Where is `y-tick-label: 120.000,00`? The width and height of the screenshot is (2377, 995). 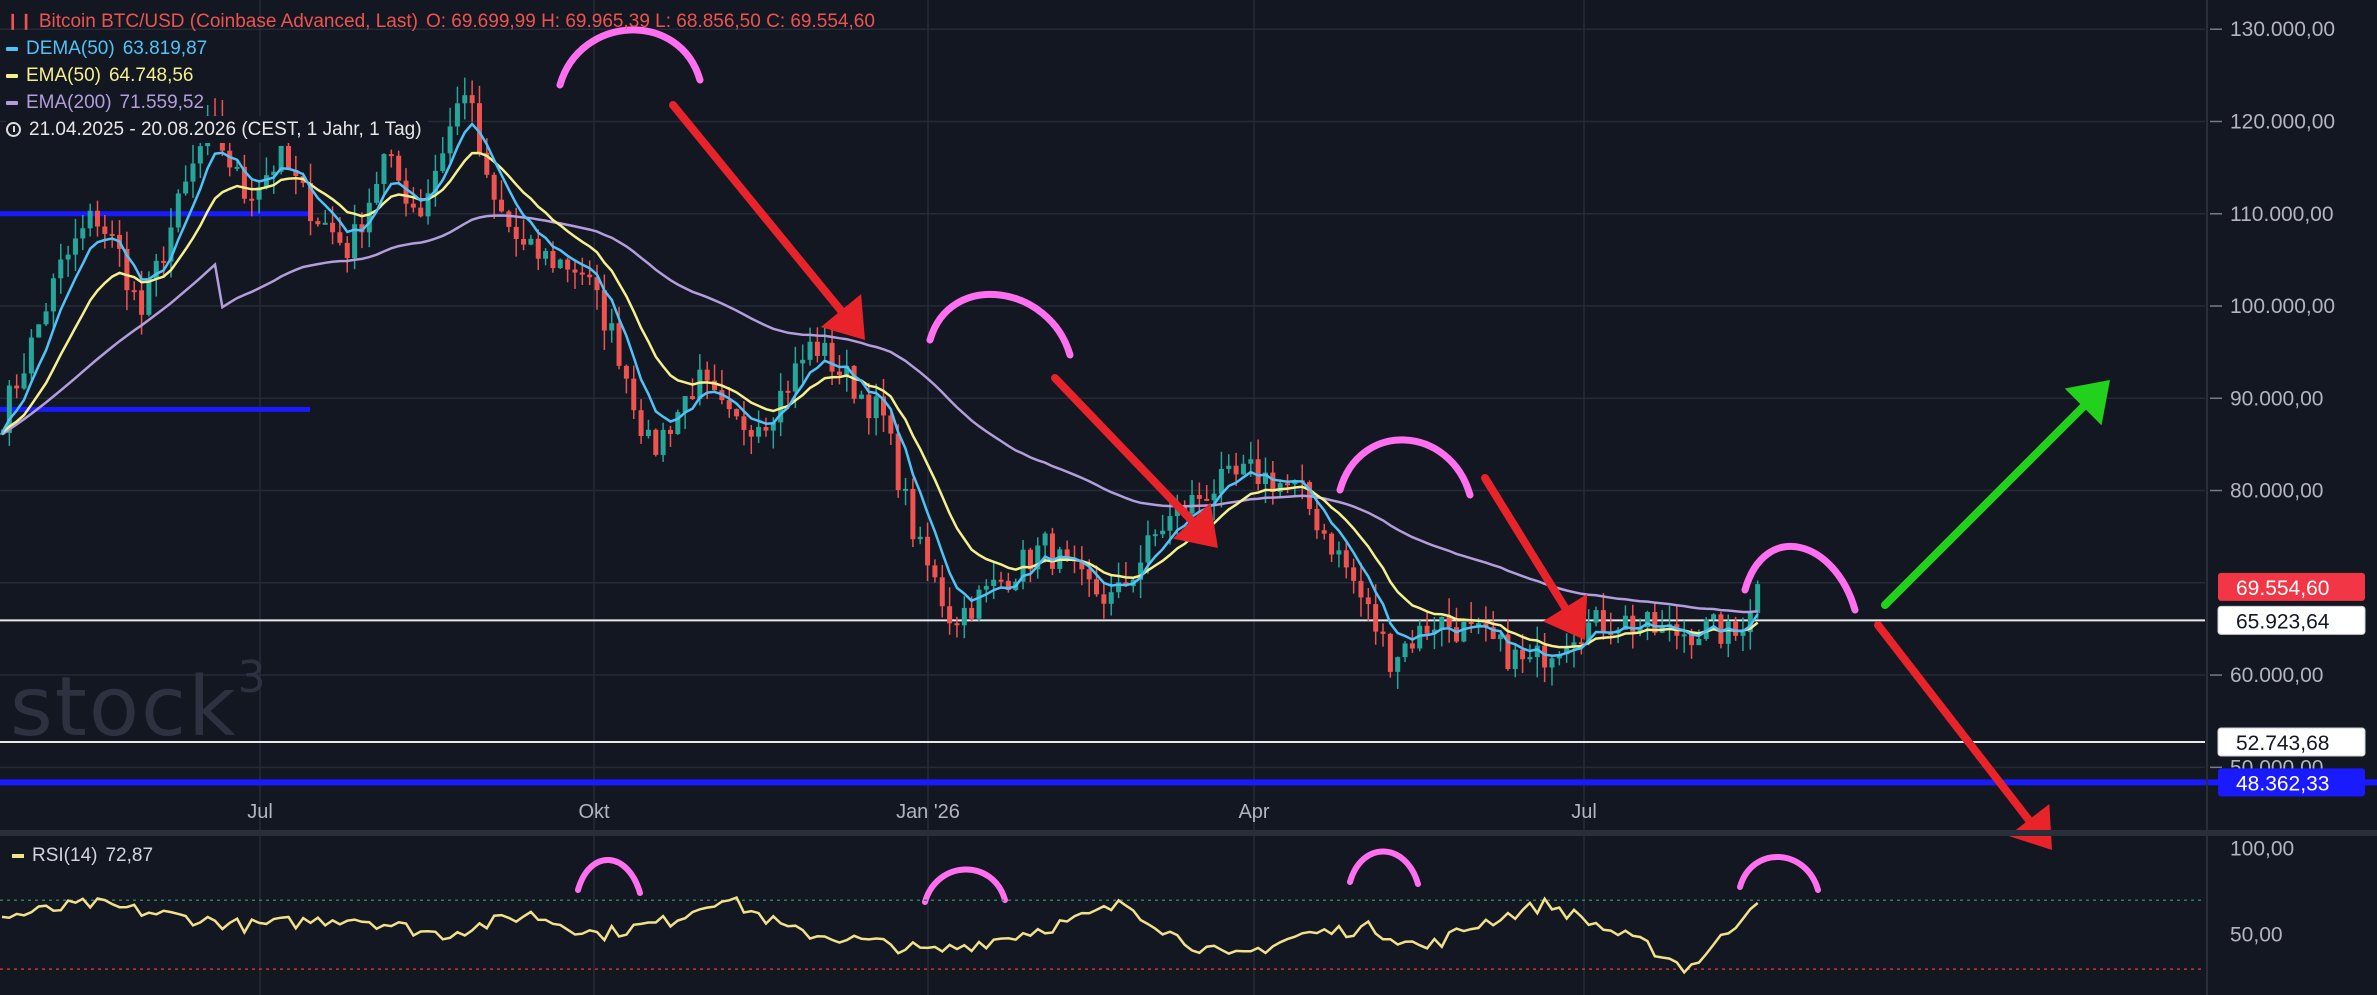
y-tick-label: 120.000,00 is located at coordinates (2282, 121).